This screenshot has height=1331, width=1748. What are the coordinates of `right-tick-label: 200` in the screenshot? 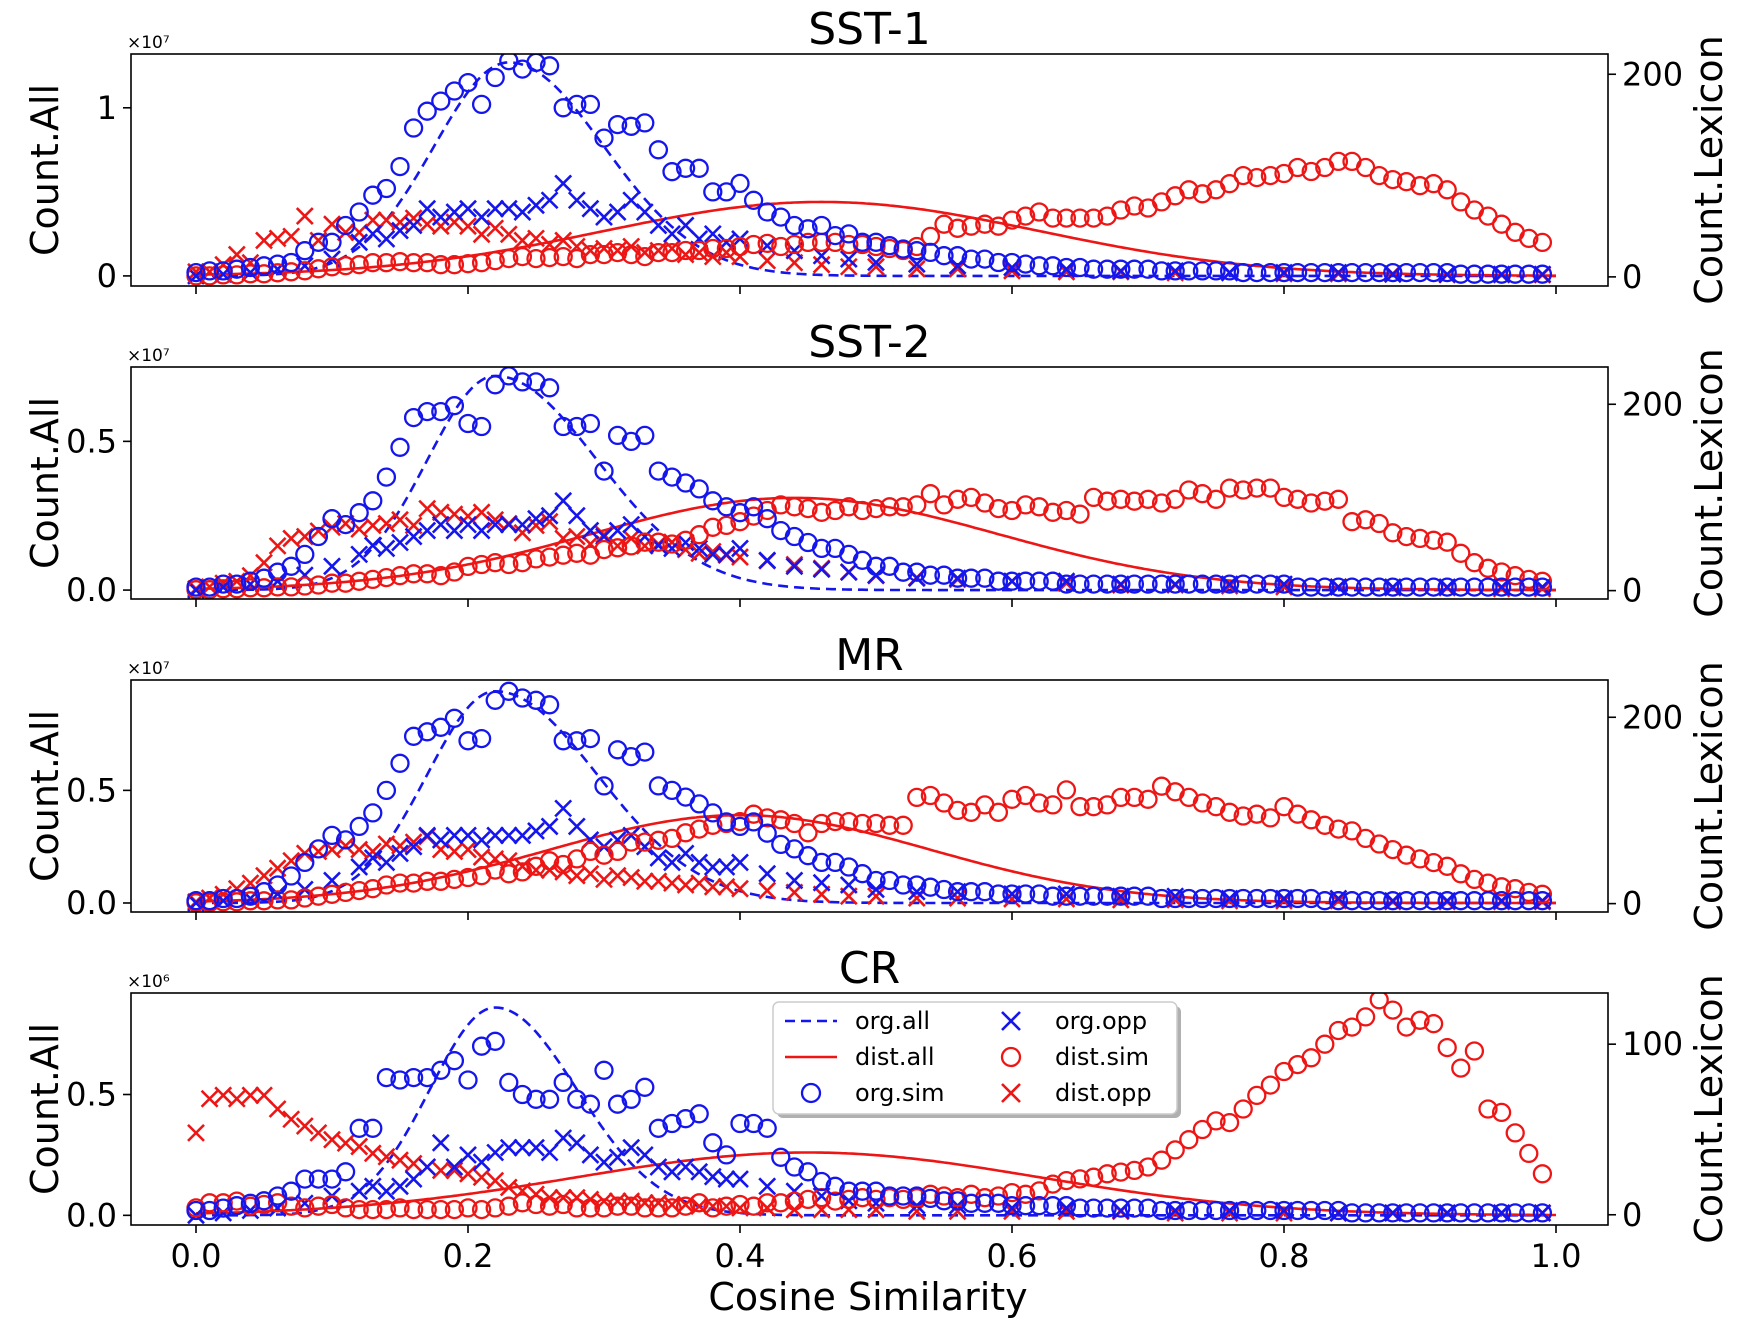 It's located at (1652, 404).